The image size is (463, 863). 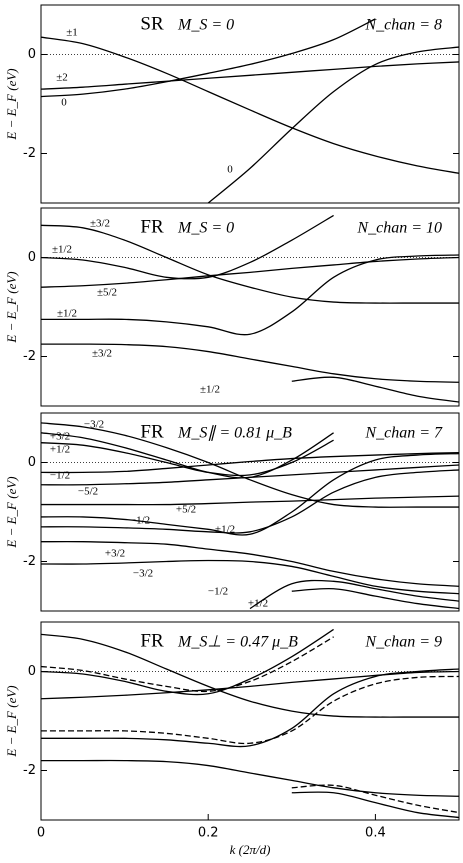 I want to click on panel-title: SR, so click(x=152, y=23).